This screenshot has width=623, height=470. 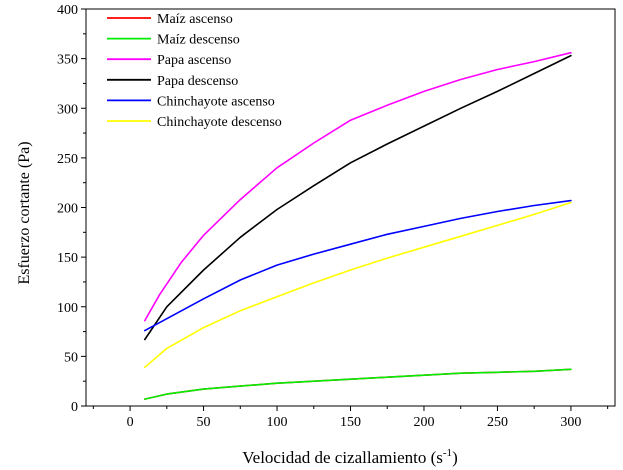 What do you see at coordinates (349, 457) in the screenshot?
I see `x-axis-title: Velocidad de cizallamiento (s-1)` at bounding box center [349, 457].